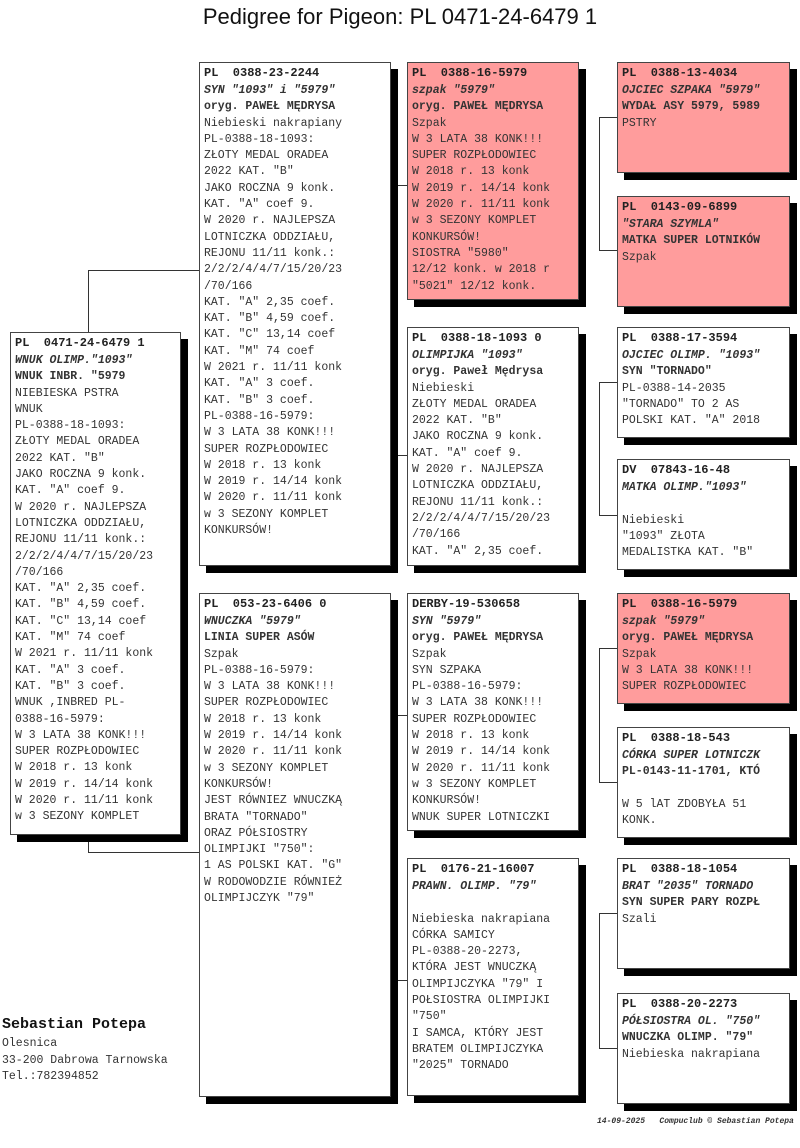  What do you see at coordinates (81, 540) in the screenshot?
I see `note-line: REJONU 11/11 konk.:` at bounding box center [81, 540].